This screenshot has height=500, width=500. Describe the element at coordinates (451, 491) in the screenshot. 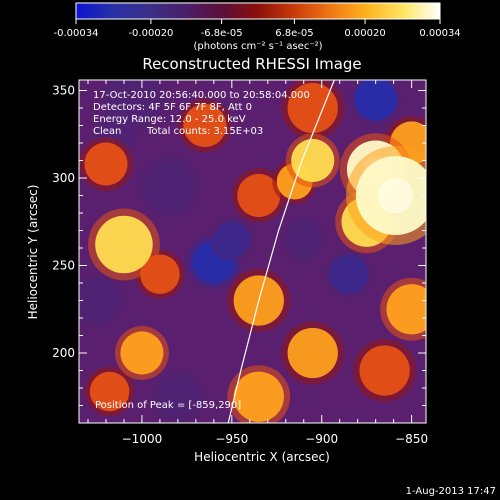

I see `footer-timestamp: 1-Aug-2013 17:47` at that location.